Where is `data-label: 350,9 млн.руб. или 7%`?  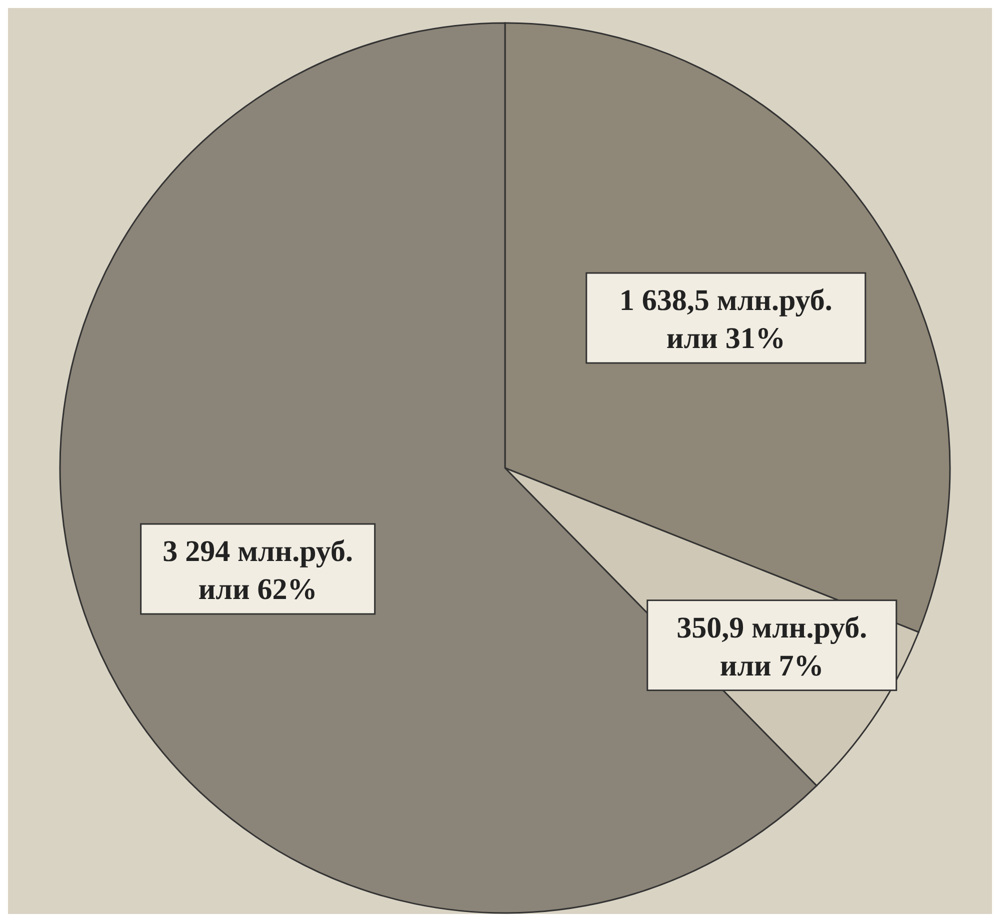
data-label: 350,9 млн.руб. или 7% is located at coordinates (772, 646).